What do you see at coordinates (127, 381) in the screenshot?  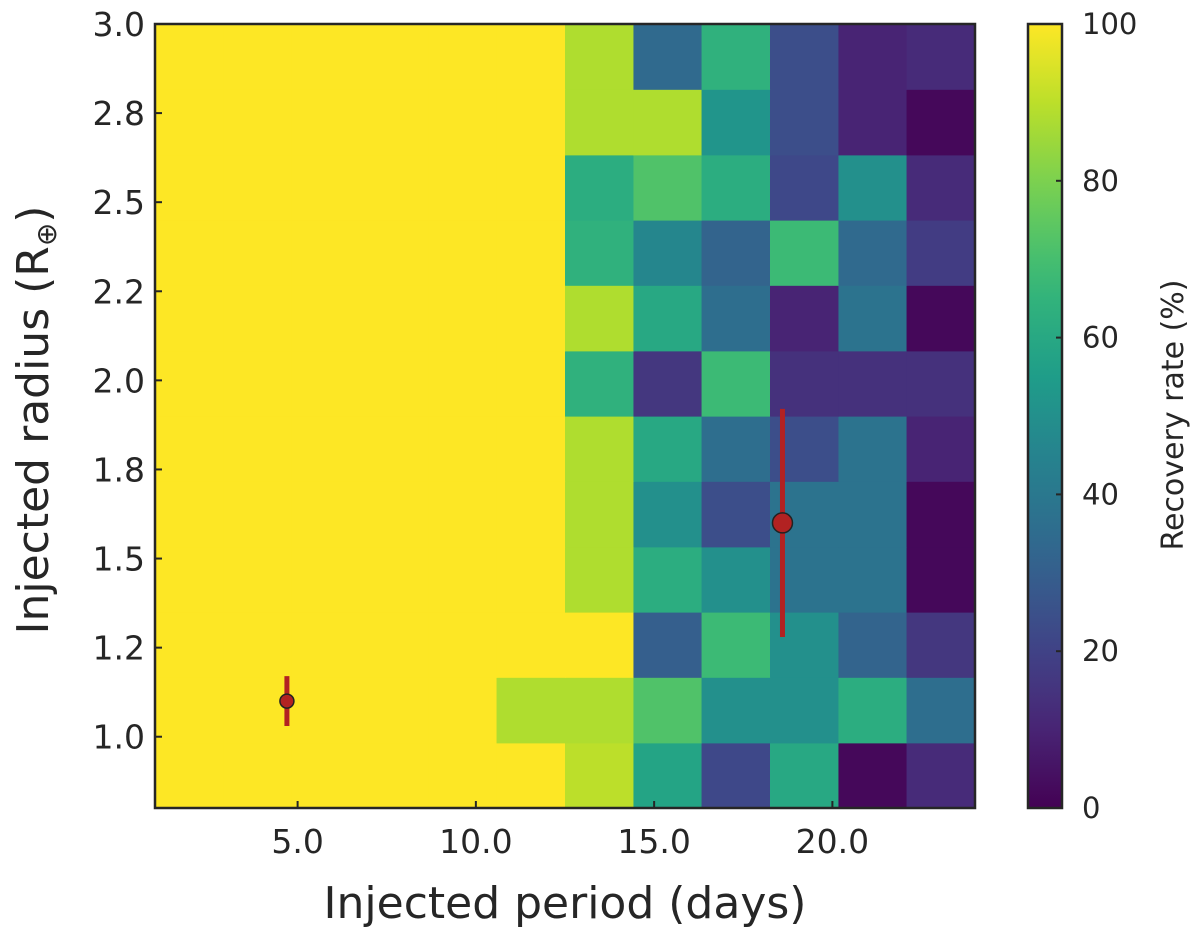 I see `y-axis-ticks: 1.0 1.2 1.5 1.8 2.0 2.2 2.5 2.8 3.0` at bounding box center [127, 381].